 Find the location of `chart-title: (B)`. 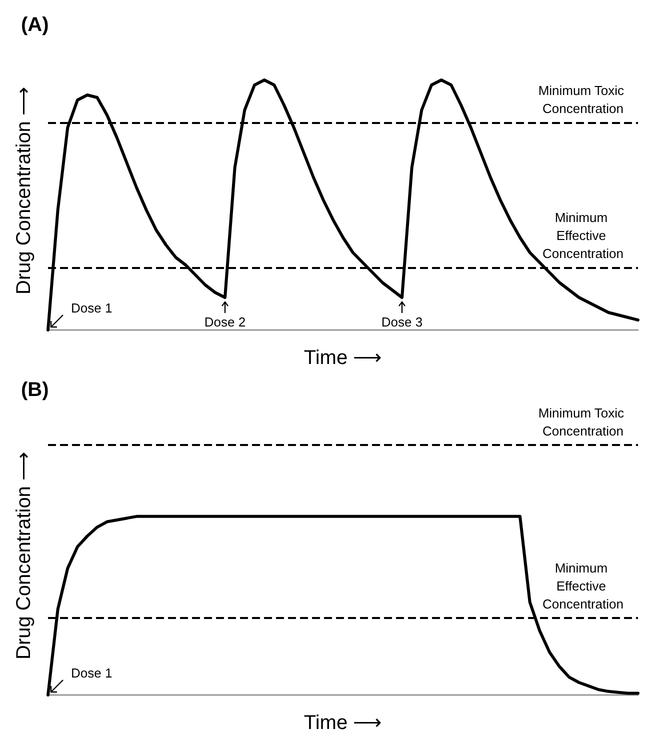

chart-title: (B) is located at coordinates (35, 390).